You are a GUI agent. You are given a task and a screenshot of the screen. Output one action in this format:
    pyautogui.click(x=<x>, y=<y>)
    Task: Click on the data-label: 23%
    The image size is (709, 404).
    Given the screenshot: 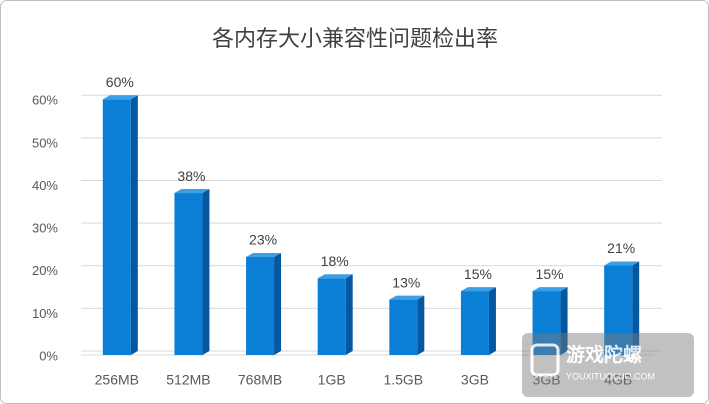 What is the action you would take?
    pyautogui.click(x=263, y=240)
    